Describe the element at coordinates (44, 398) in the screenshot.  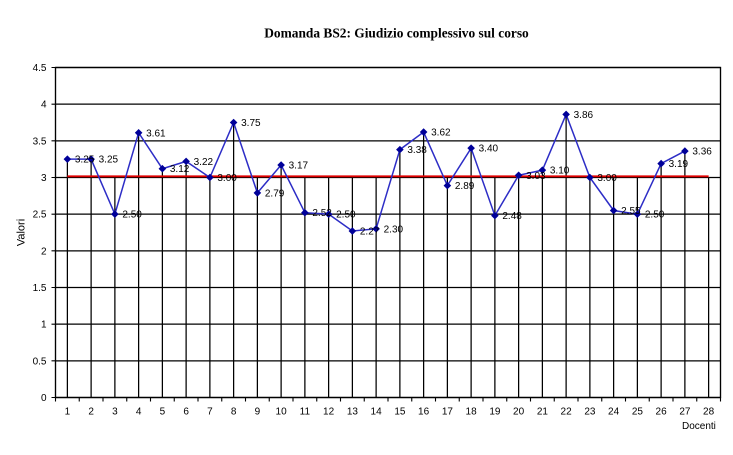
I see `svg-text: 0` at that location.